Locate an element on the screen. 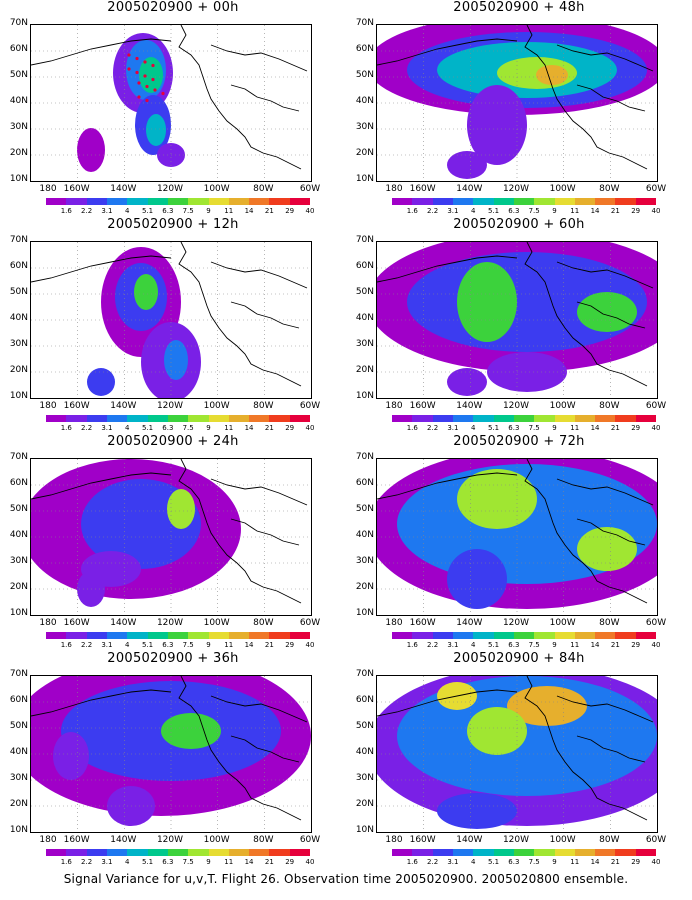 The image size is (692, 900). panel-title: 2005020900 + 60h is located at coordinates (519, 224).